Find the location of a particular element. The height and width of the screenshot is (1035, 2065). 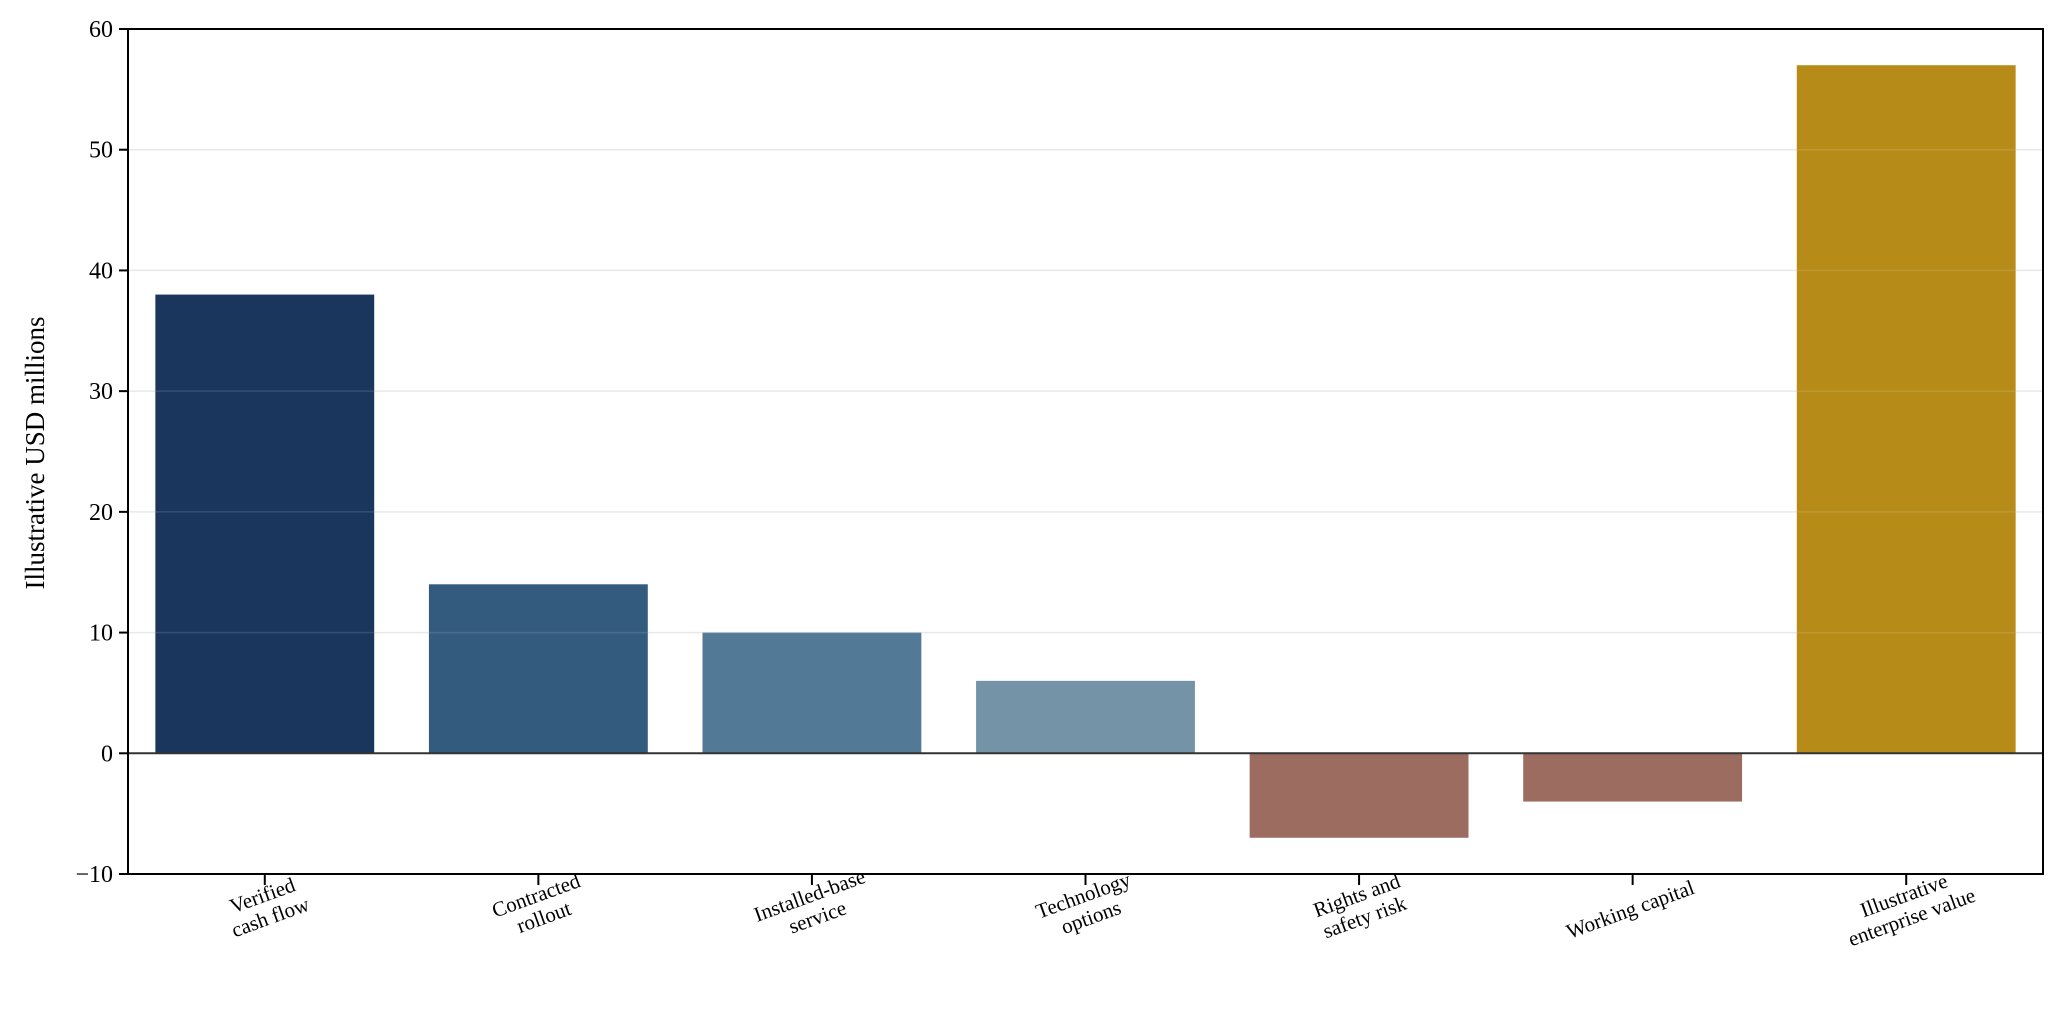

y-tick-label: 20 is located at coordinates (101, 513).